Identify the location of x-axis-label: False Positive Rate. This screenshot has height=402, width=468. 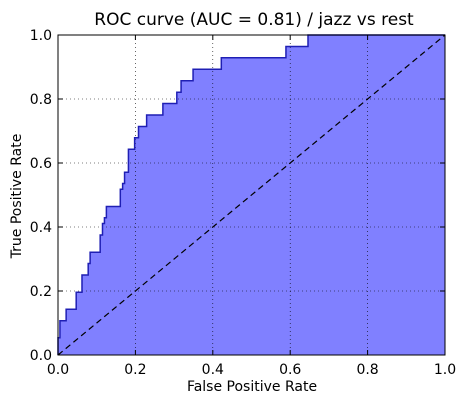
(252, 387).